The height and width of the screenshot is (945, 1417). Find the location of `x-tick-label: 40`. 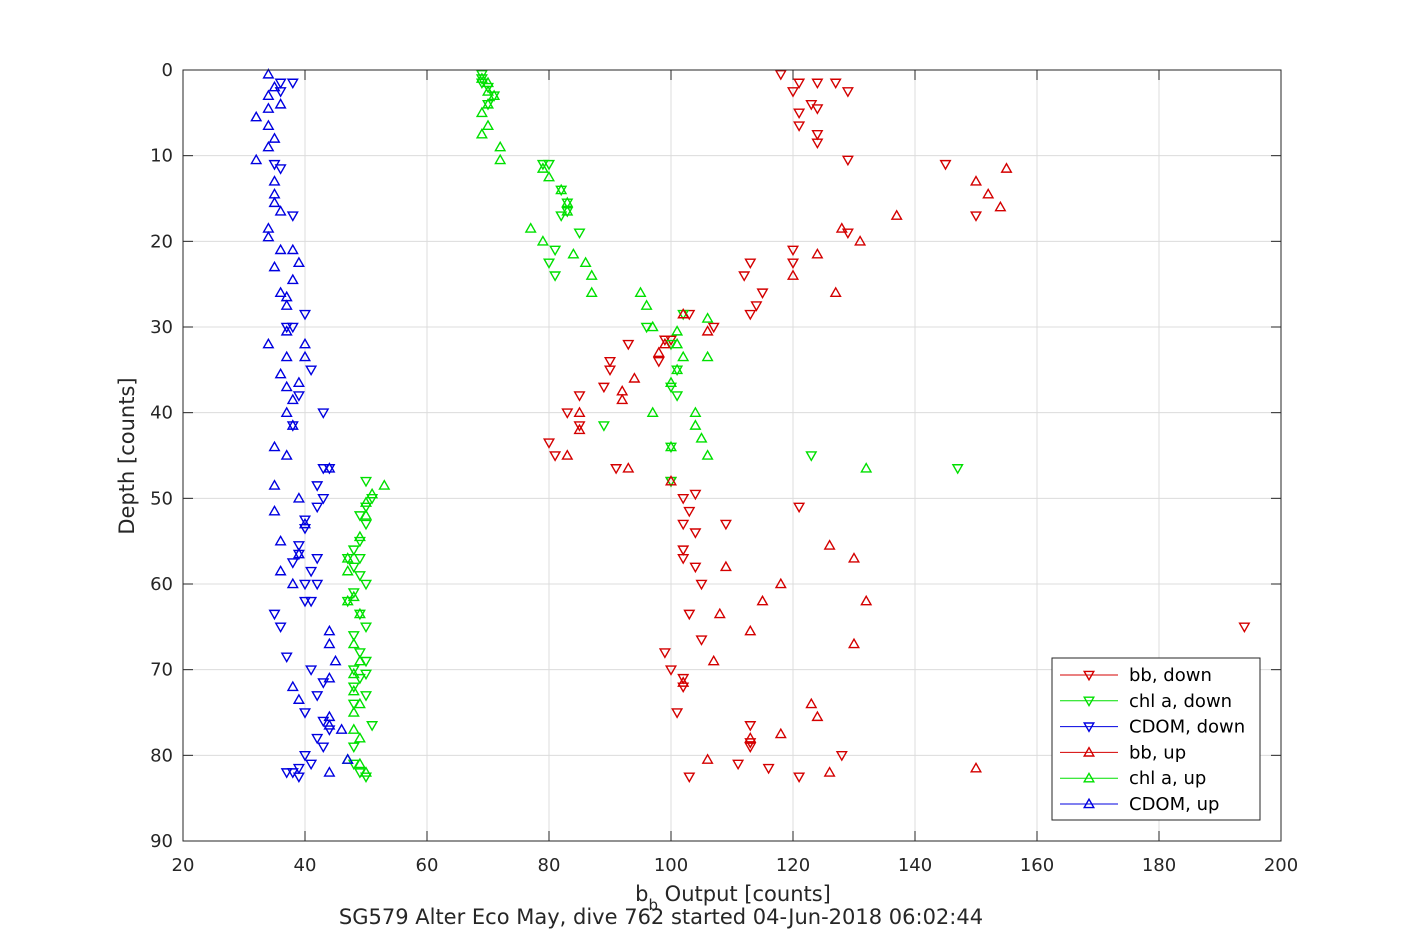

x-tick-label: 40 is located at coordinates (305, 865).